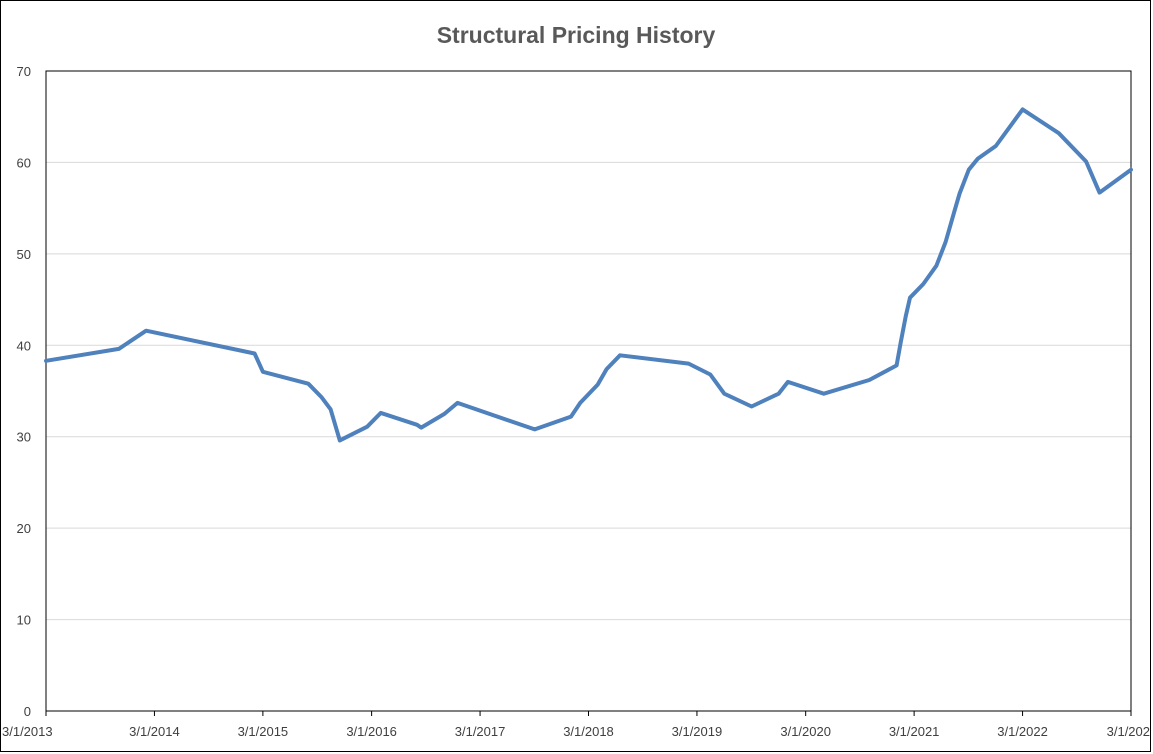  What do you see at coordinates (24, 437) in the screenshot?
I see `y-tick-label: 30` at bounding box center [24, 437].